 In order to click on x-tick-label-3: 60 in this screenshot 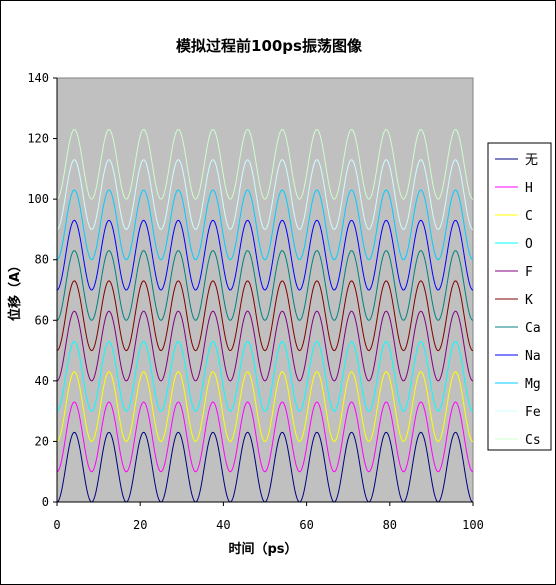, I will do `click(306, 525)`.